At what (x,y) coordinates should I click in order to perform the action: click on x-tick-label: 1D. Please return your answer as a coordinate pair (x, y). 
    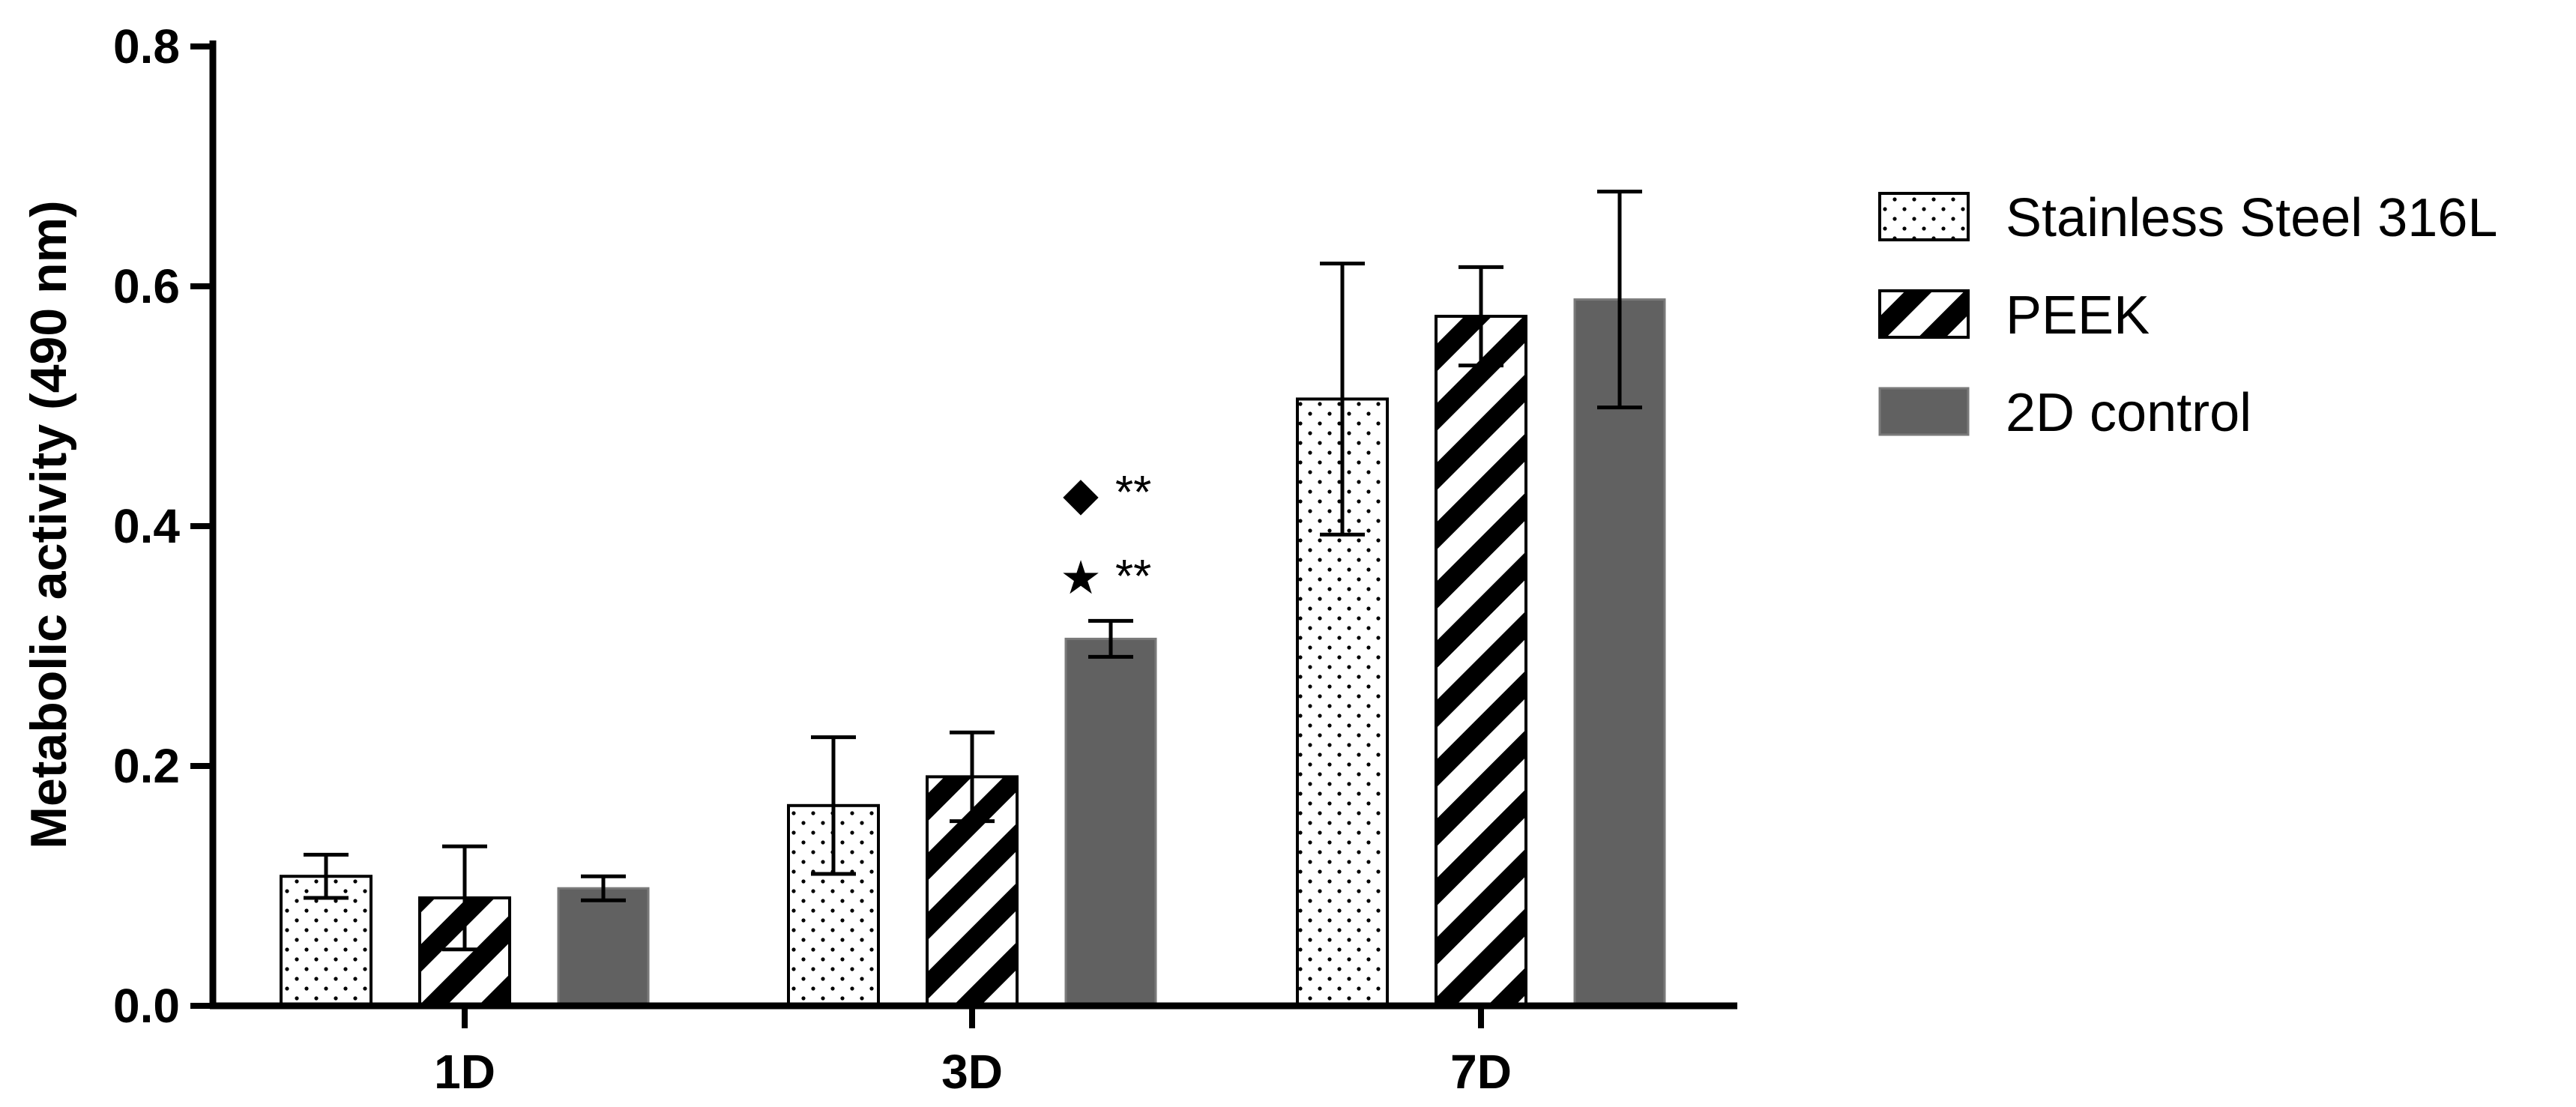
    Looking at the image, I should click on (465, 1072).